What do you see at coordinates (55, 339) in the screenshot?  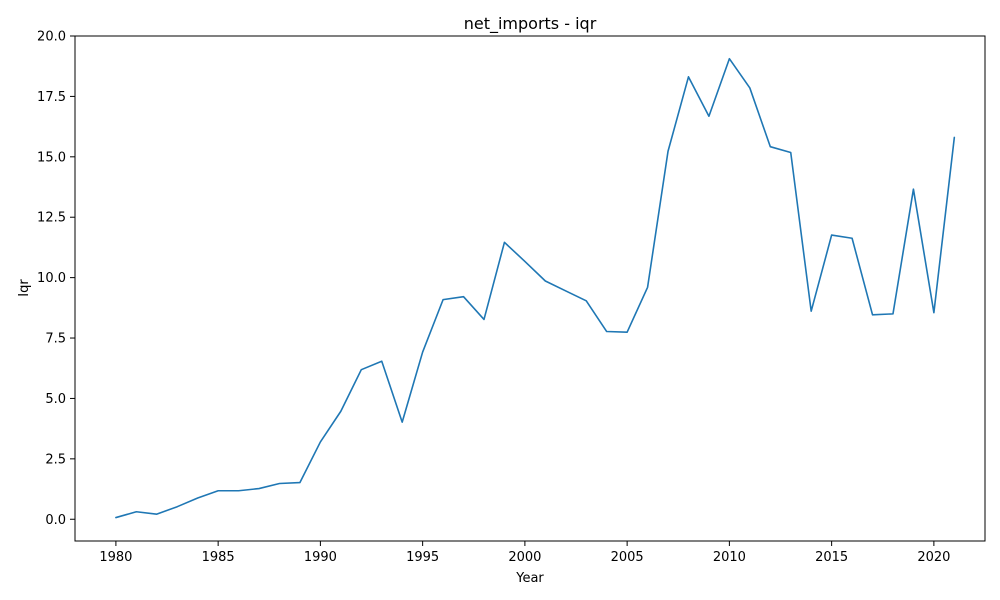 I see `y-tick-label: 7.5` at bounding box center [55, 339].